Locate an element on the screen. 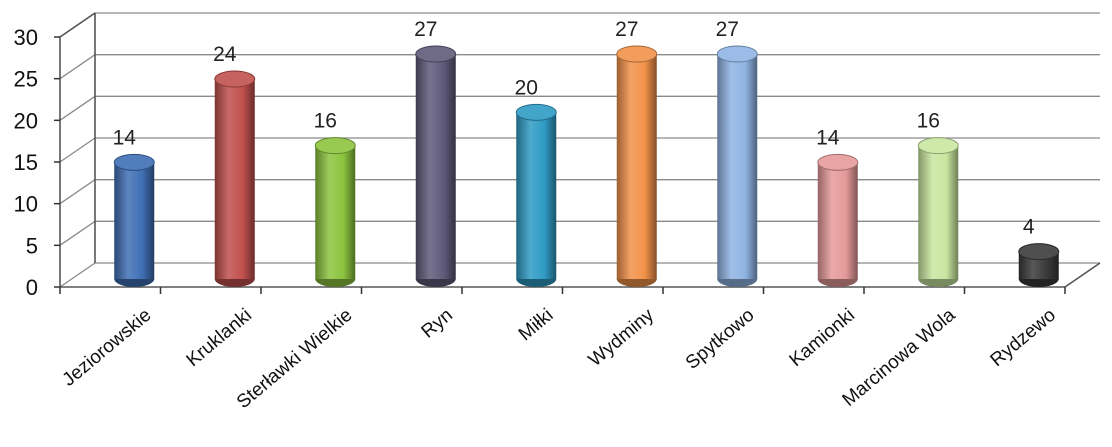  x-tick-label: Wydminy is located at coordinates (622, 337).